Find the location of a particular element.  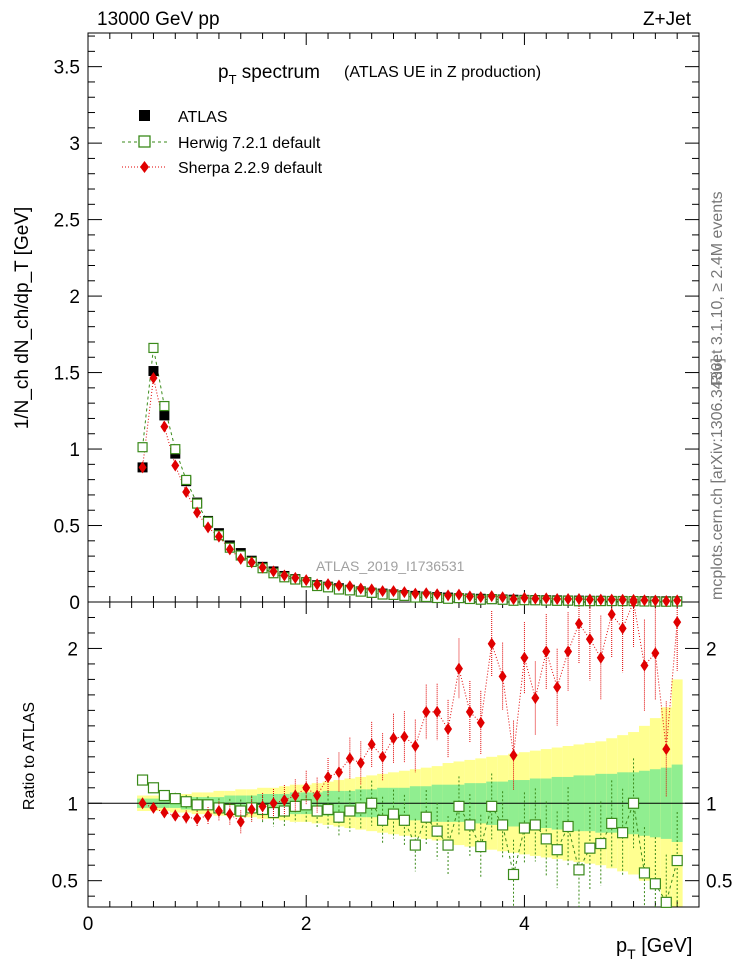

xlabel-subscript: T is located at coordinates (631, 954).